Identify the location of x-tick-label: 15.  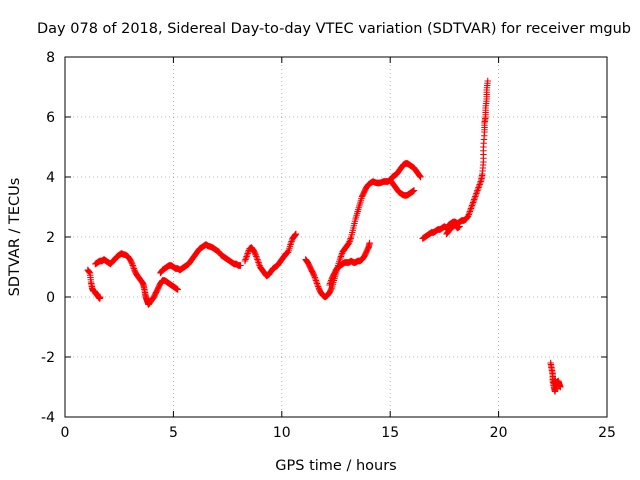
(390, 433).